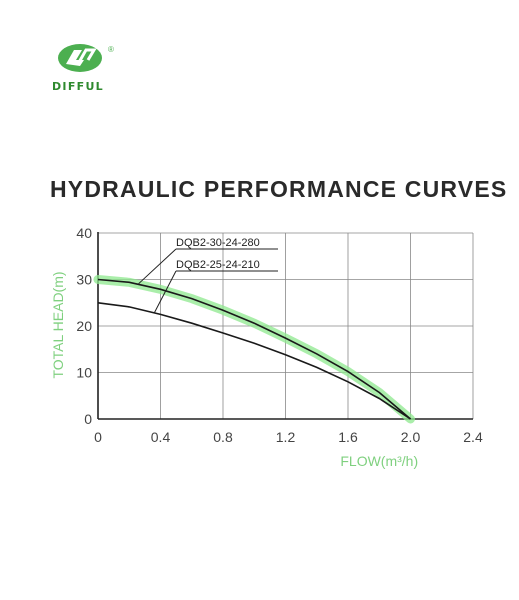 Image resolution: width=519 pixels, height=600 pixels. What do you see at coordinates (78, 86) in the screenshot?
I see `brand-name: DIFFUL` at bounding box center [78, 86].